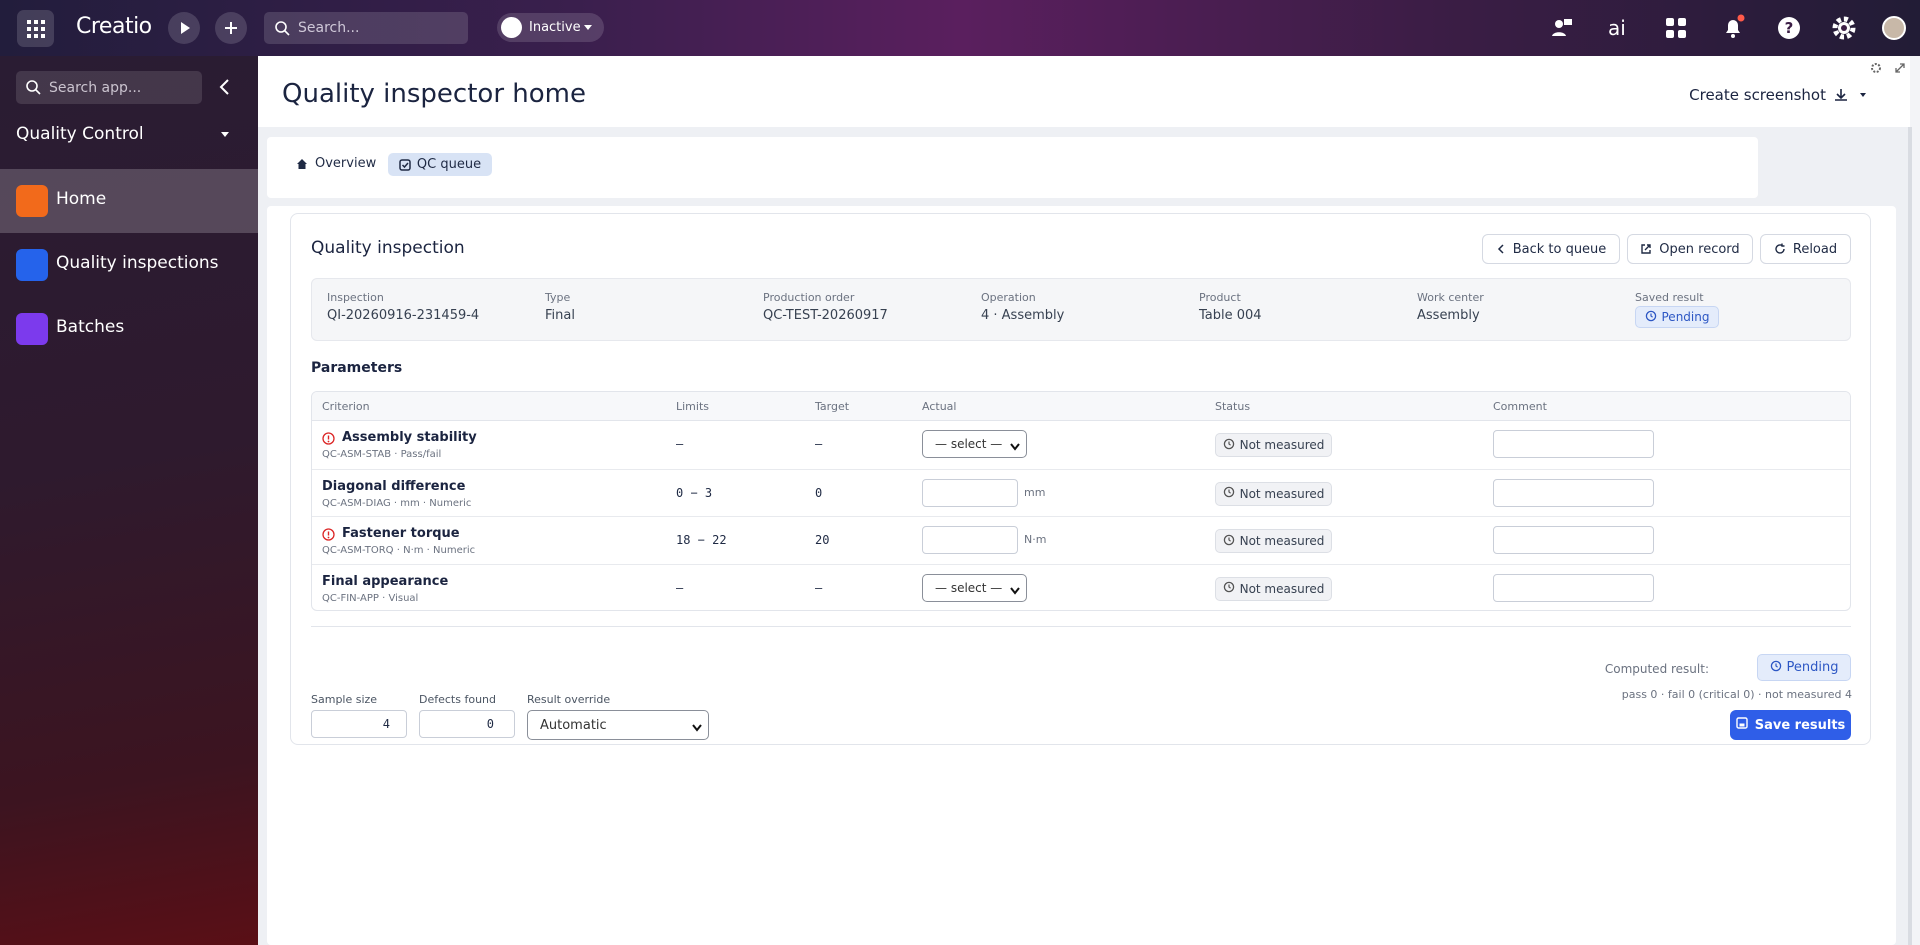 The width and height of the screenshot is (1920, 945). I want to click on apps-grid-icon, so click(1676, 28).